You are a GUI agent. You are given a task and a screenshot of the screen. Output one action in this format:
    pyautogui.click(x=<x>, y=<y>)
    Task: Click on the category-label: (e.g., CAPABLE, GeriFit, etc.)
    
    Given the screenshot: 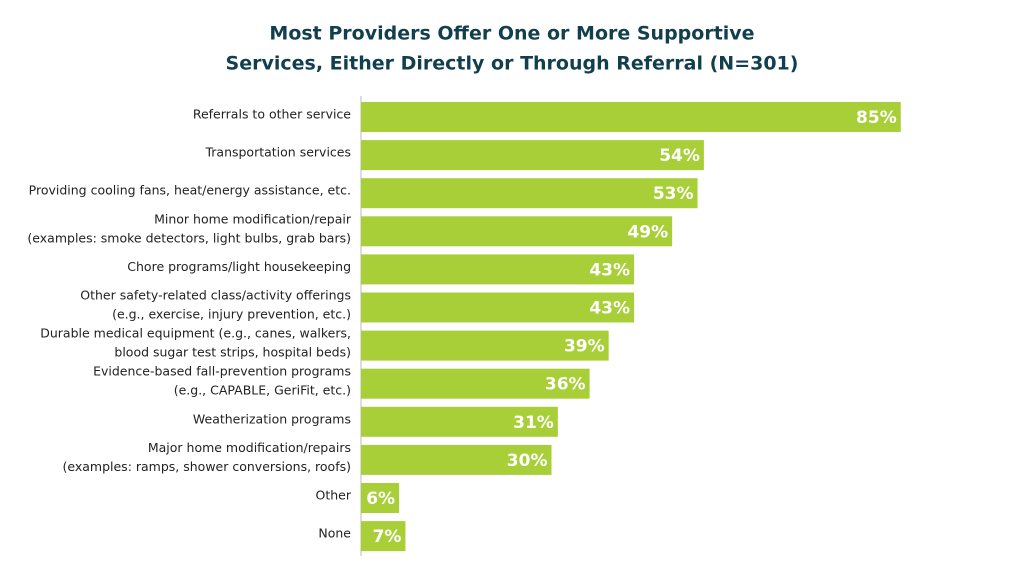 What is the action you would take?
    pyautogui.click(x=262, y=390)
    